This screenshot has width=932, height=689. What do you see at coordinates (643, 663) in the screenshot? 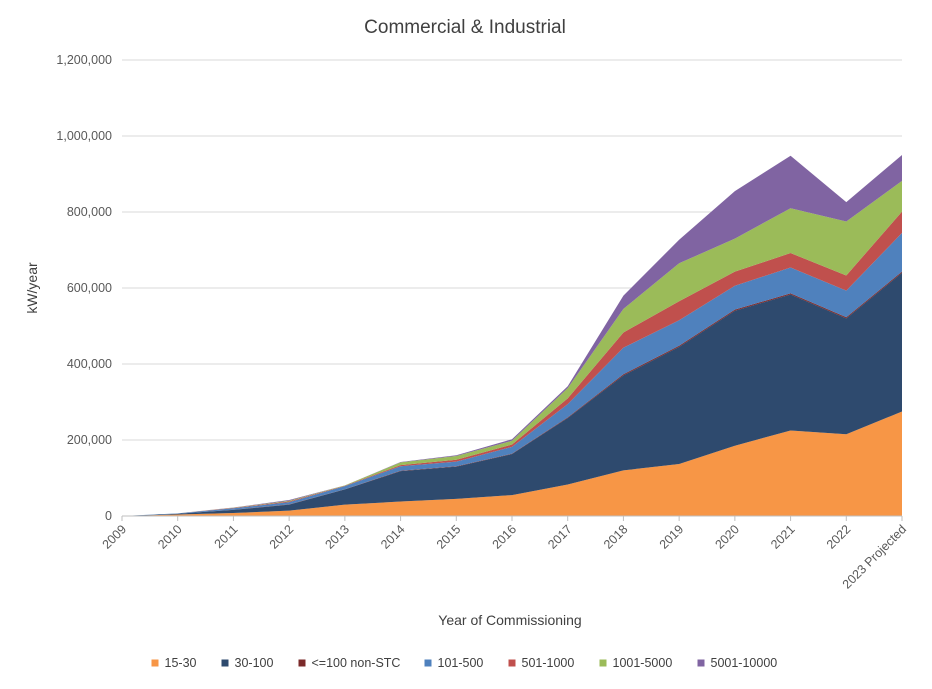
I see `legend-label-1001-5000: 1001-5000` at bounding box center [643, 663].